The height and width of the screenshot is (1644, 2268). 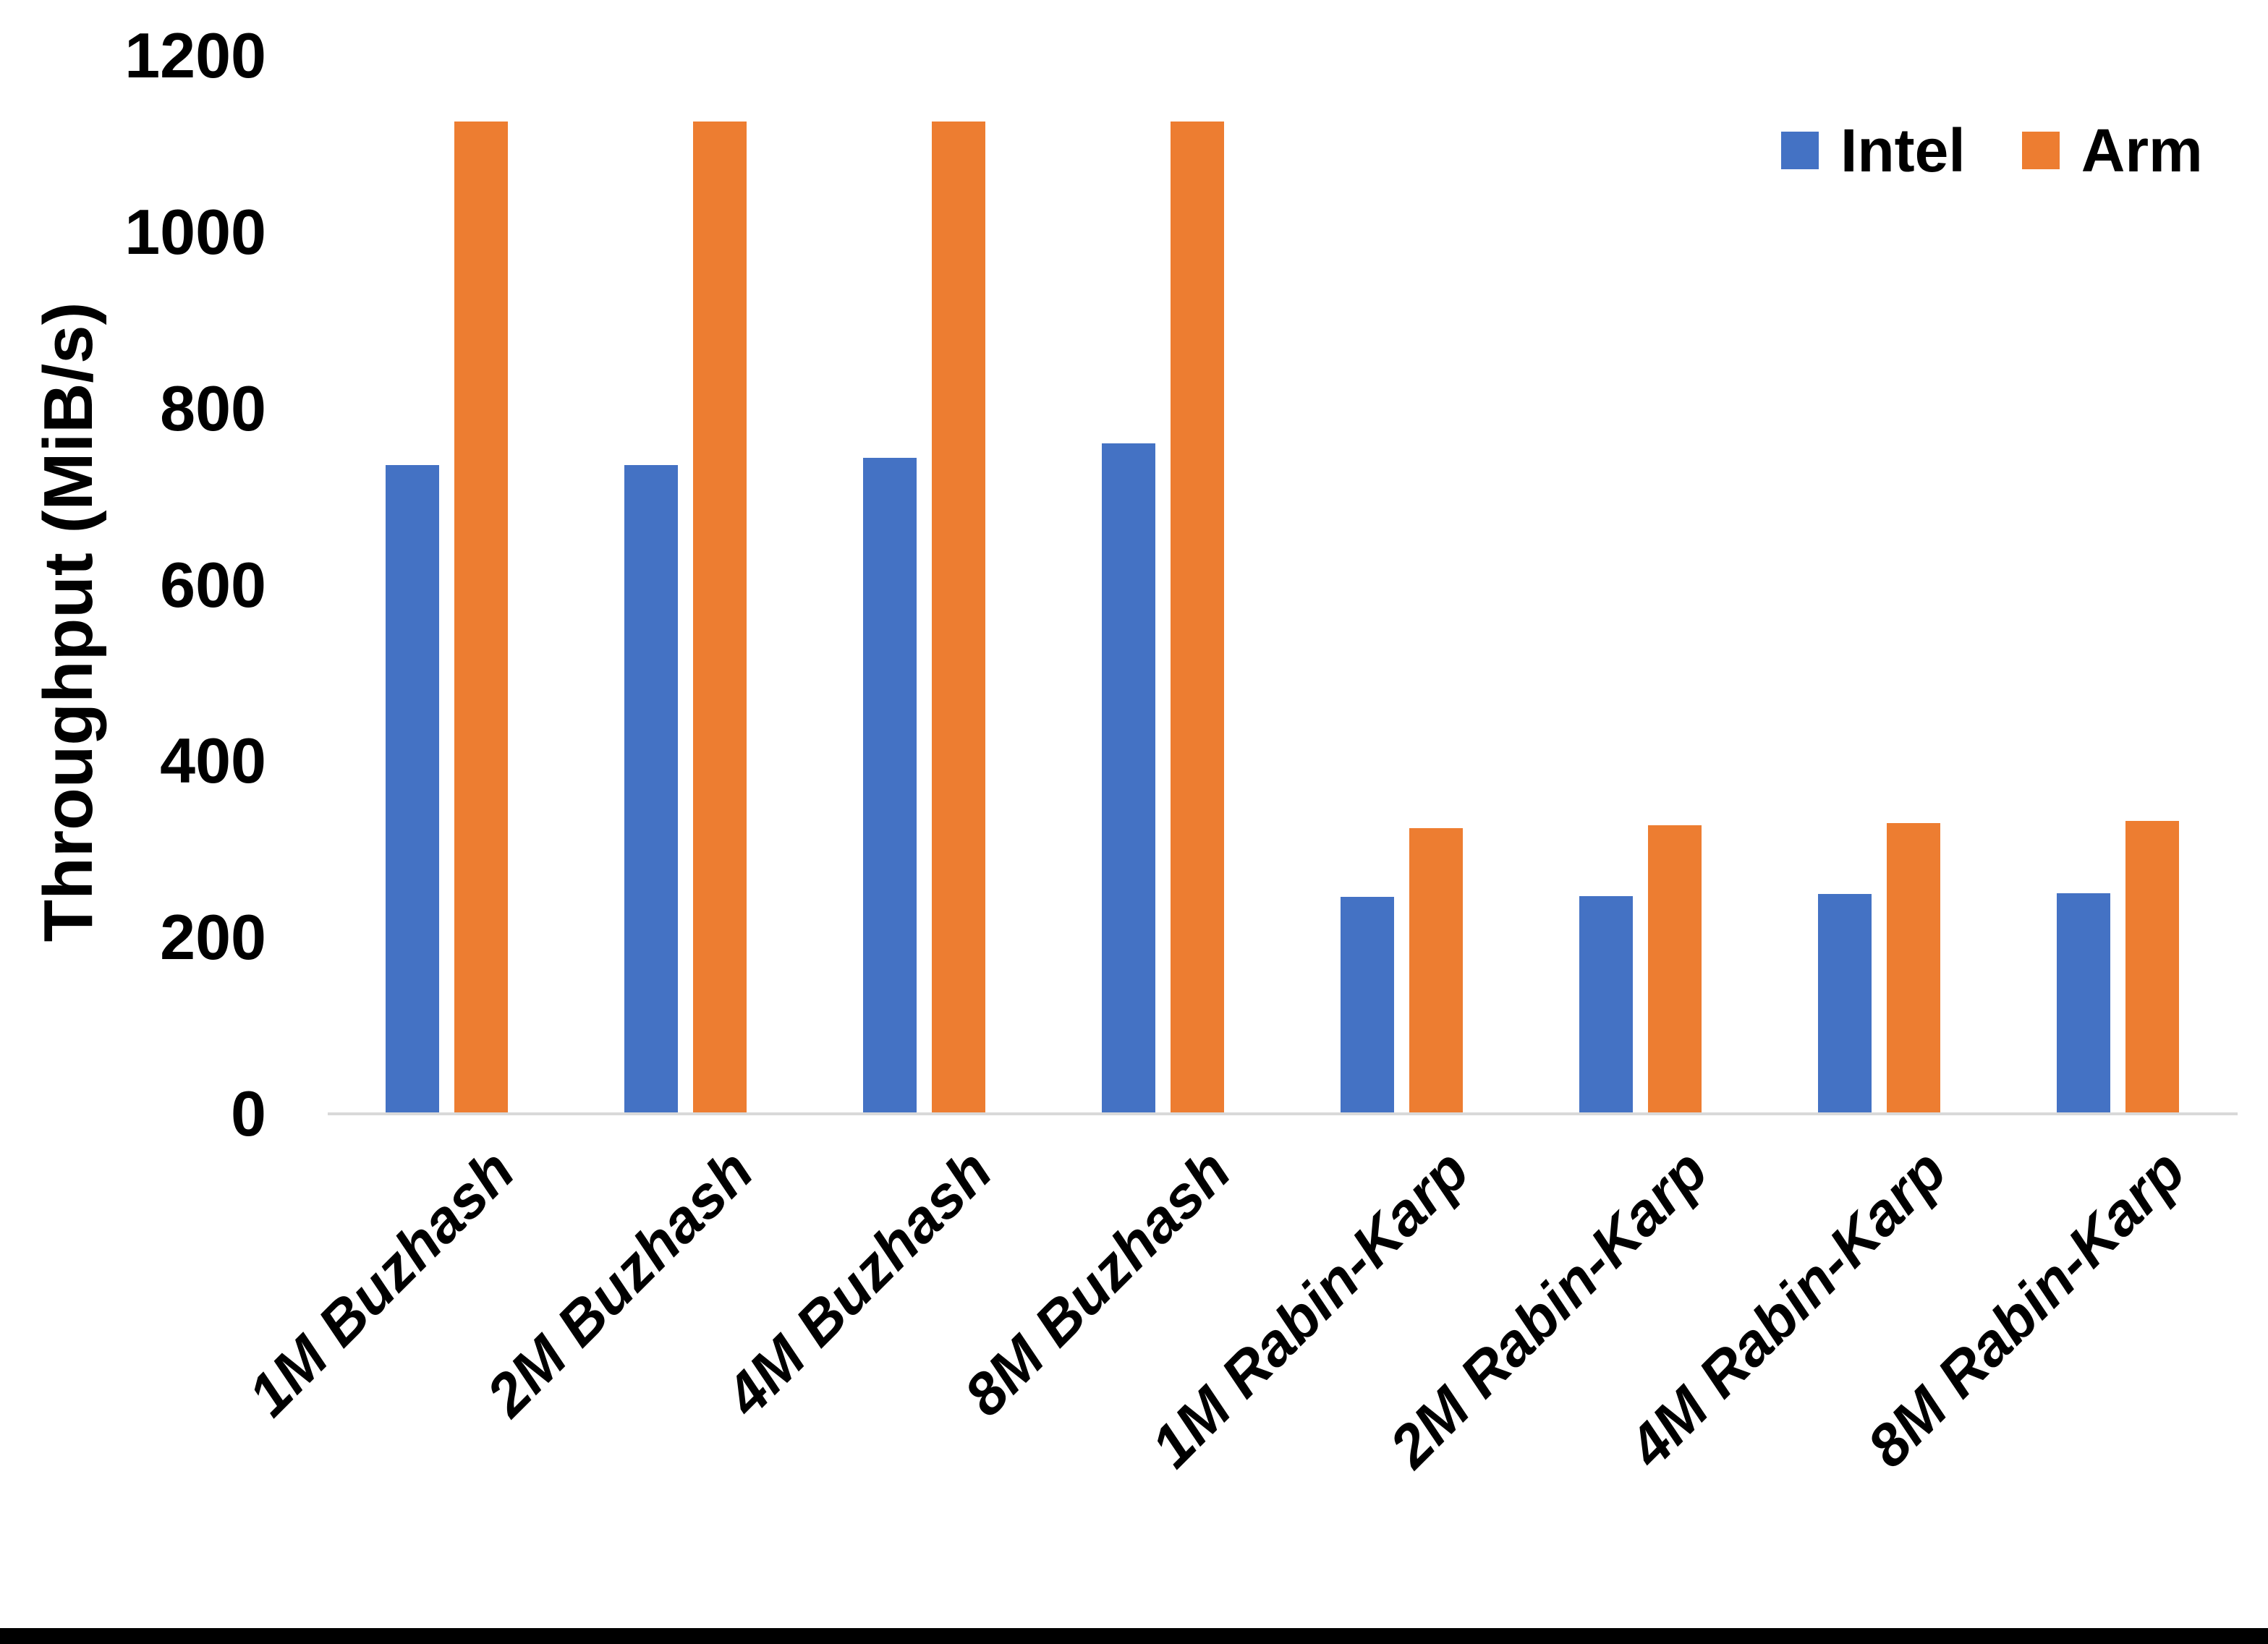 I want to click on legend-item-intel: Intel, so click(x=1873, y=150).